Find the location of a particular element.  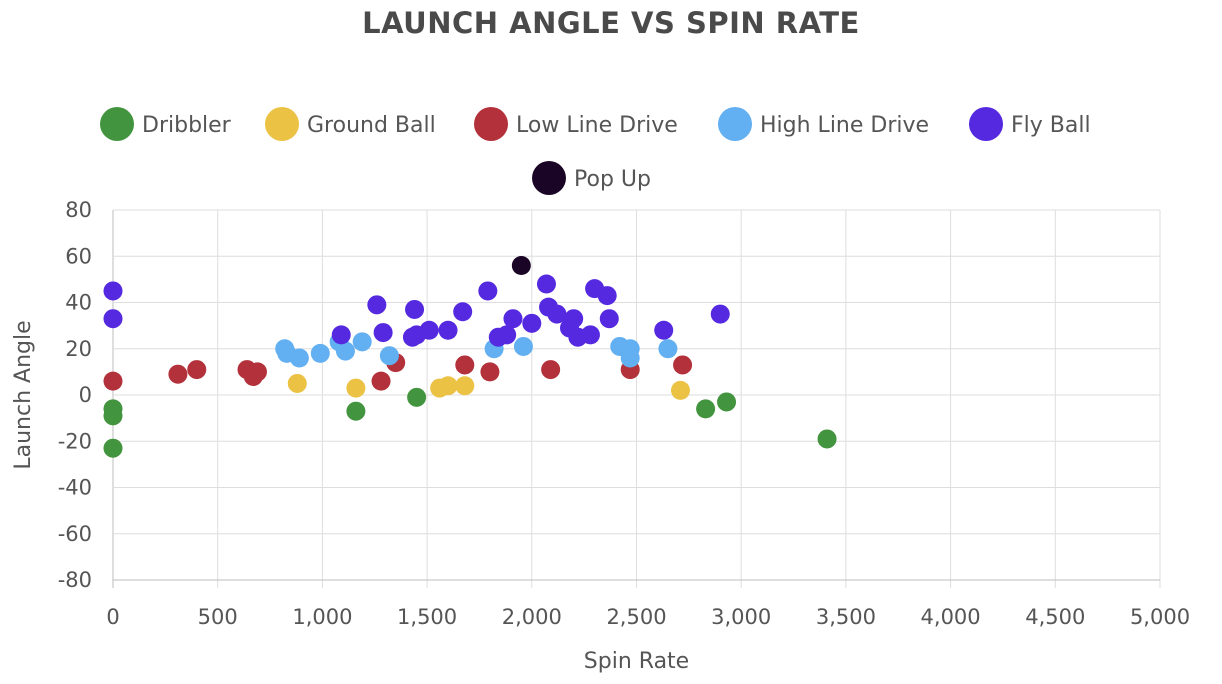

legend-label: Low Line Drive is located at coordinates (597, 125).